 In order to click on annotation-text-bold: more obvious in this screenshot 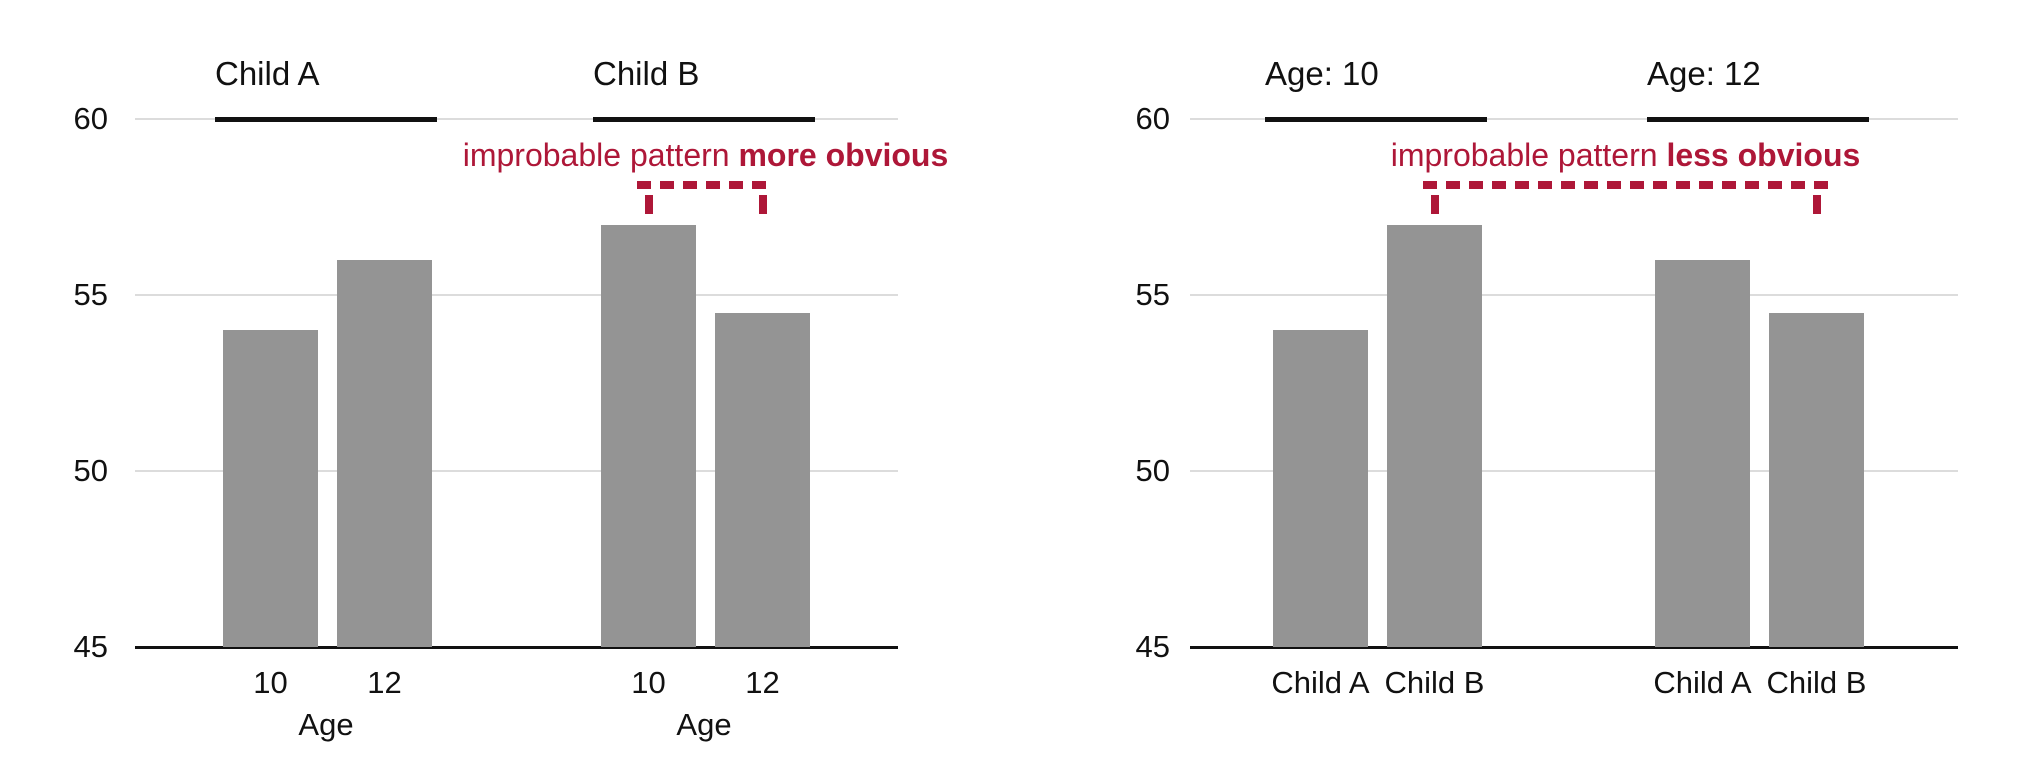, I will do `click(843, 155)`.